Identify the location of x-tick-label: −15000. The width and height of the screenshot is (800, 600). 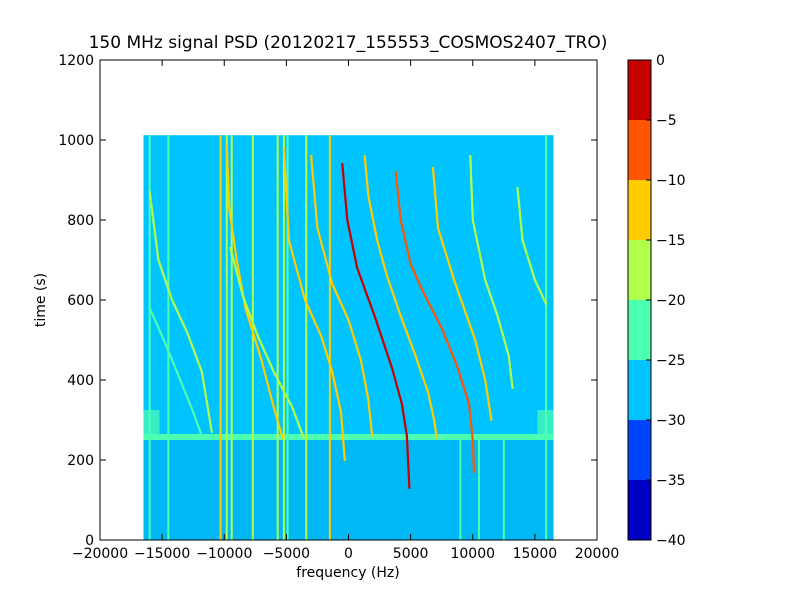
(162, 554).